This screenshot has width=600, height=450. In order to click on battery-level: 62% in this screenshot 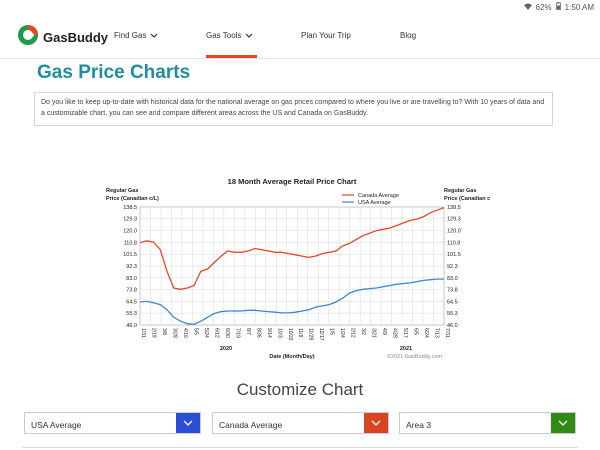, I will do `click(543, 7)`.